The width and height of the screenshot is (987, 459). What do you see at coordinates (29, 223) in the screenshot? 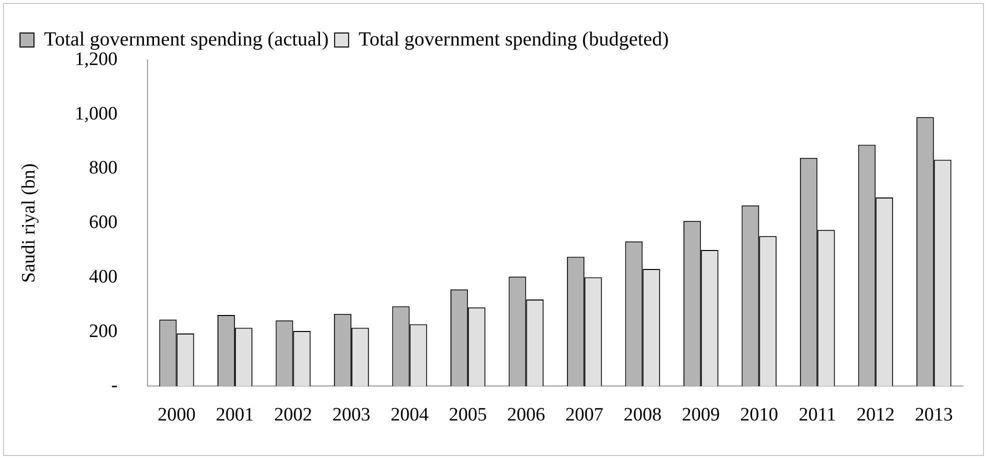
I see `y-axis-title: Saudi riyal (bn)` at bounding box center [29, 223].